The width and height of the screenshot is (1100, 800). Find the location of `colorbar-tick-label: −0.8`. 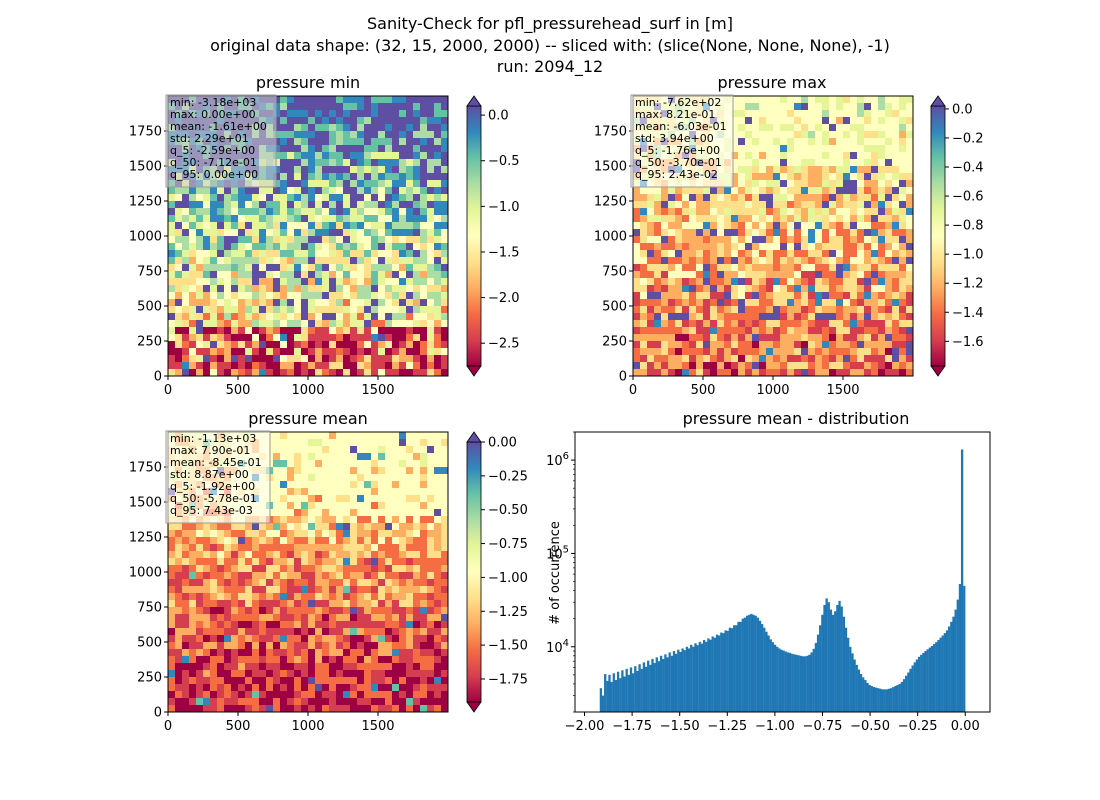

colorbar-tick-label: −0.8 is located at coordinates (968, 226).